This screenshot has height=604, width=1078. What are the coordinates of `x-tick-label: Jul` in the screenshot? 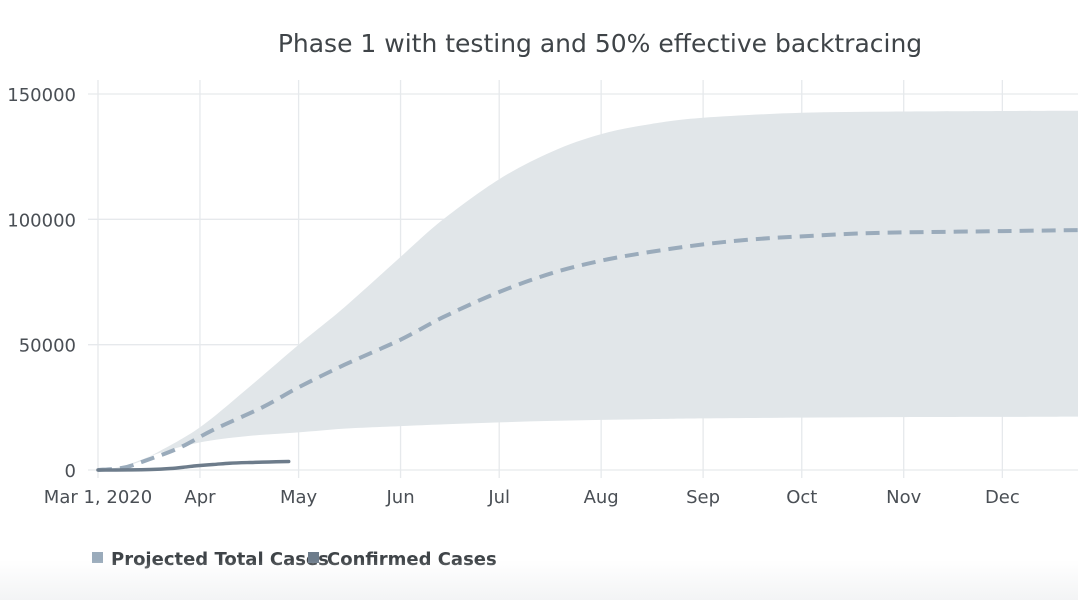 It's located at (498, 497).